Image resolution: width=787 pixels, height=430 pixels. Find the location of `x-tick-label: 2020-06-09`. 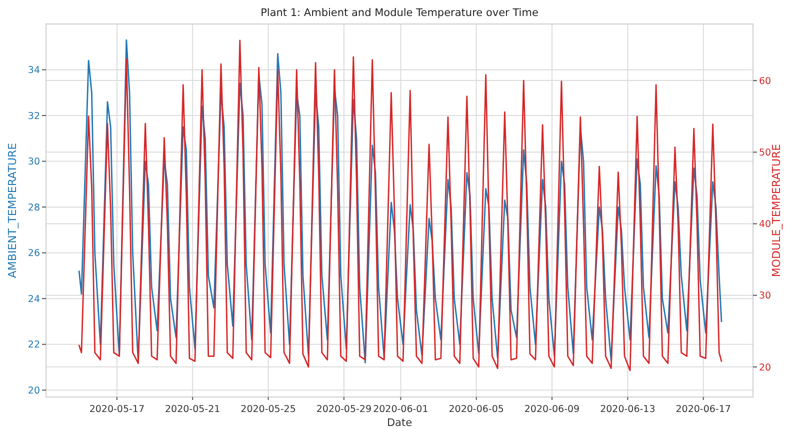

x-tick-label: 2020-06-09 is located at coordinates (552, 409).